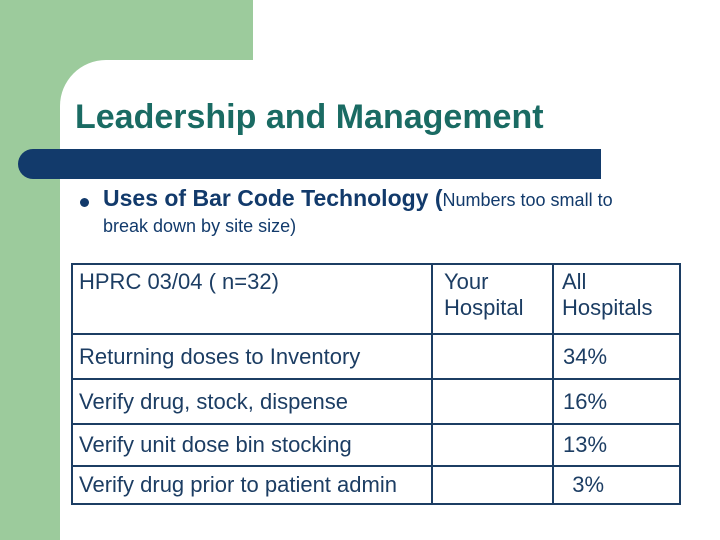  Describe the element at coordinates (616, 356) in the screenshot. I see `all-hospitals-value: 34%` at that location.